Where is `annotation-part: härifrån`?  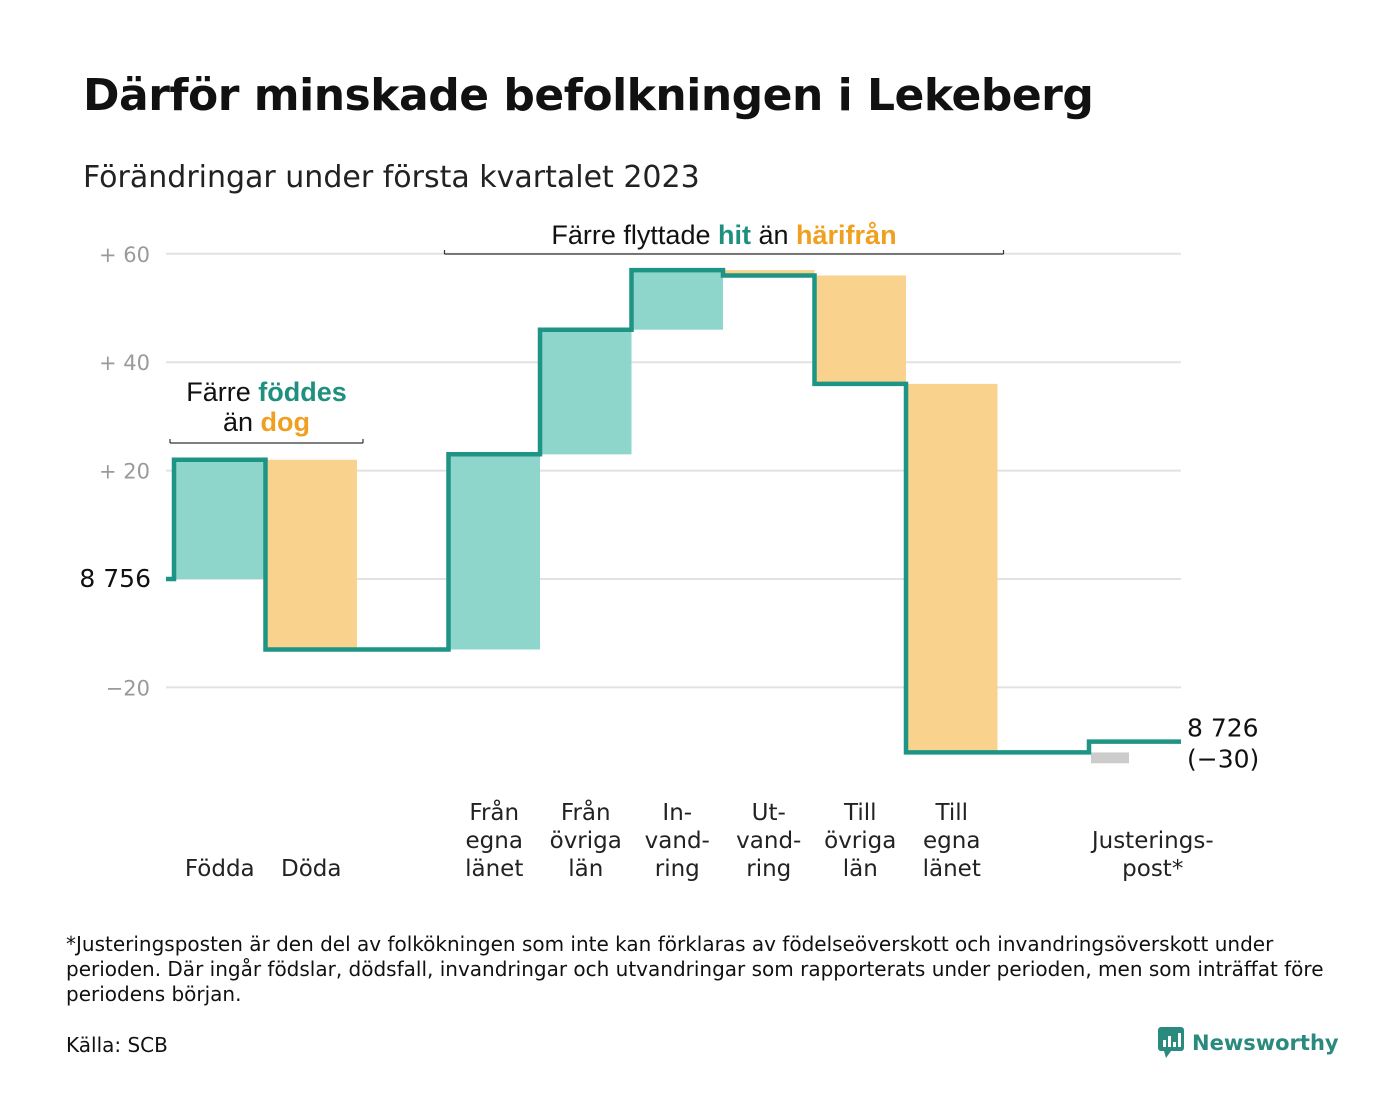
annotation-part: härifrån is located at coordinates (846, 235).